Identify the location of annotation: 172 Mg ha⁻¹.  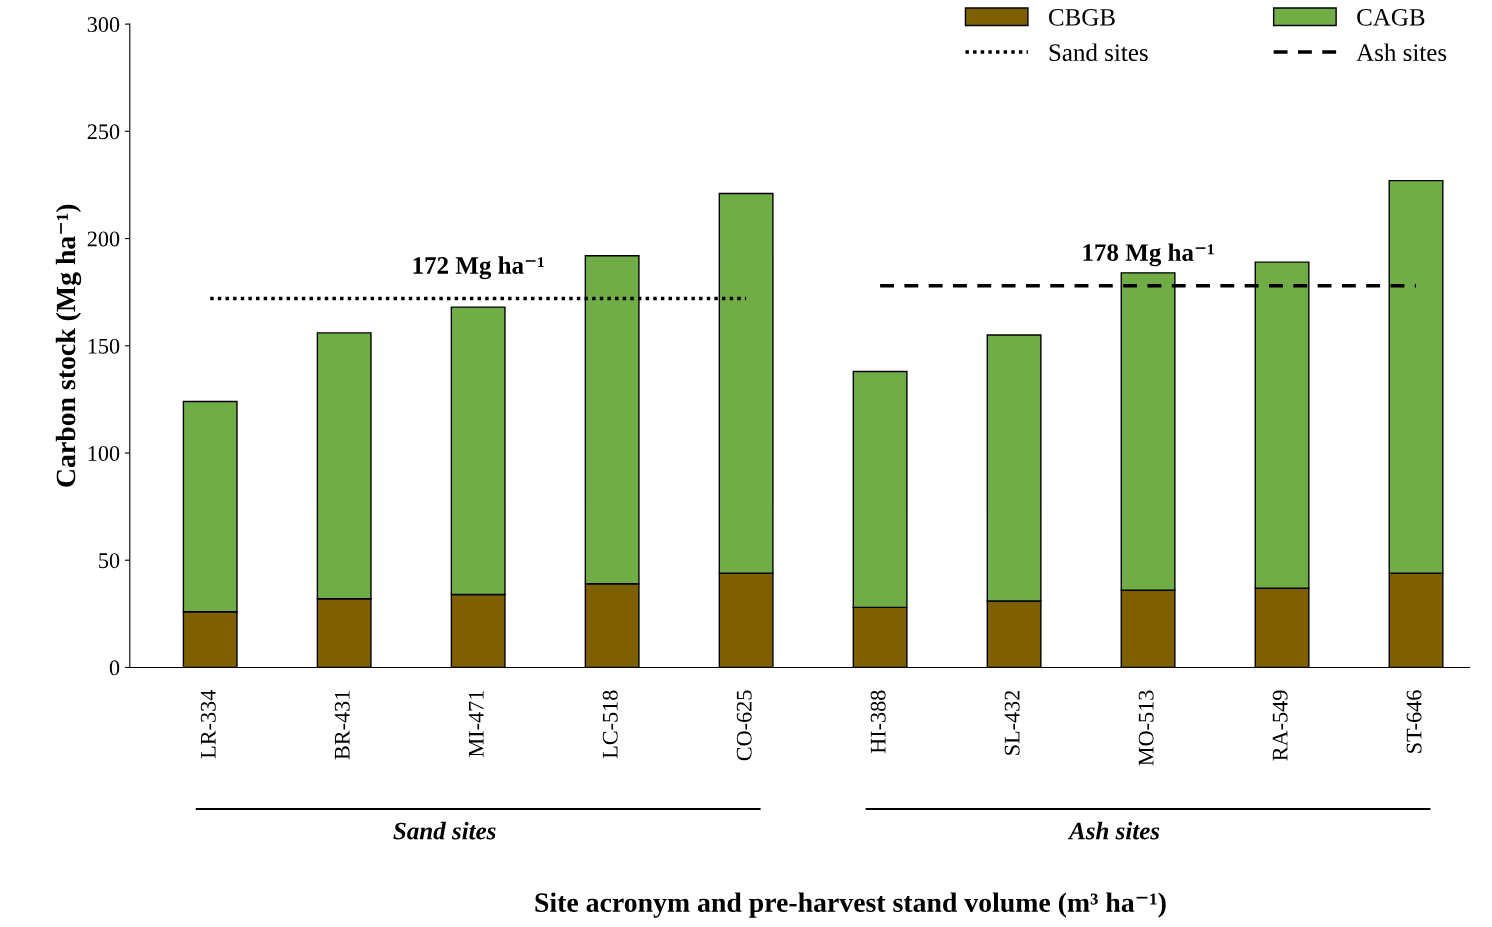
(478, 268).